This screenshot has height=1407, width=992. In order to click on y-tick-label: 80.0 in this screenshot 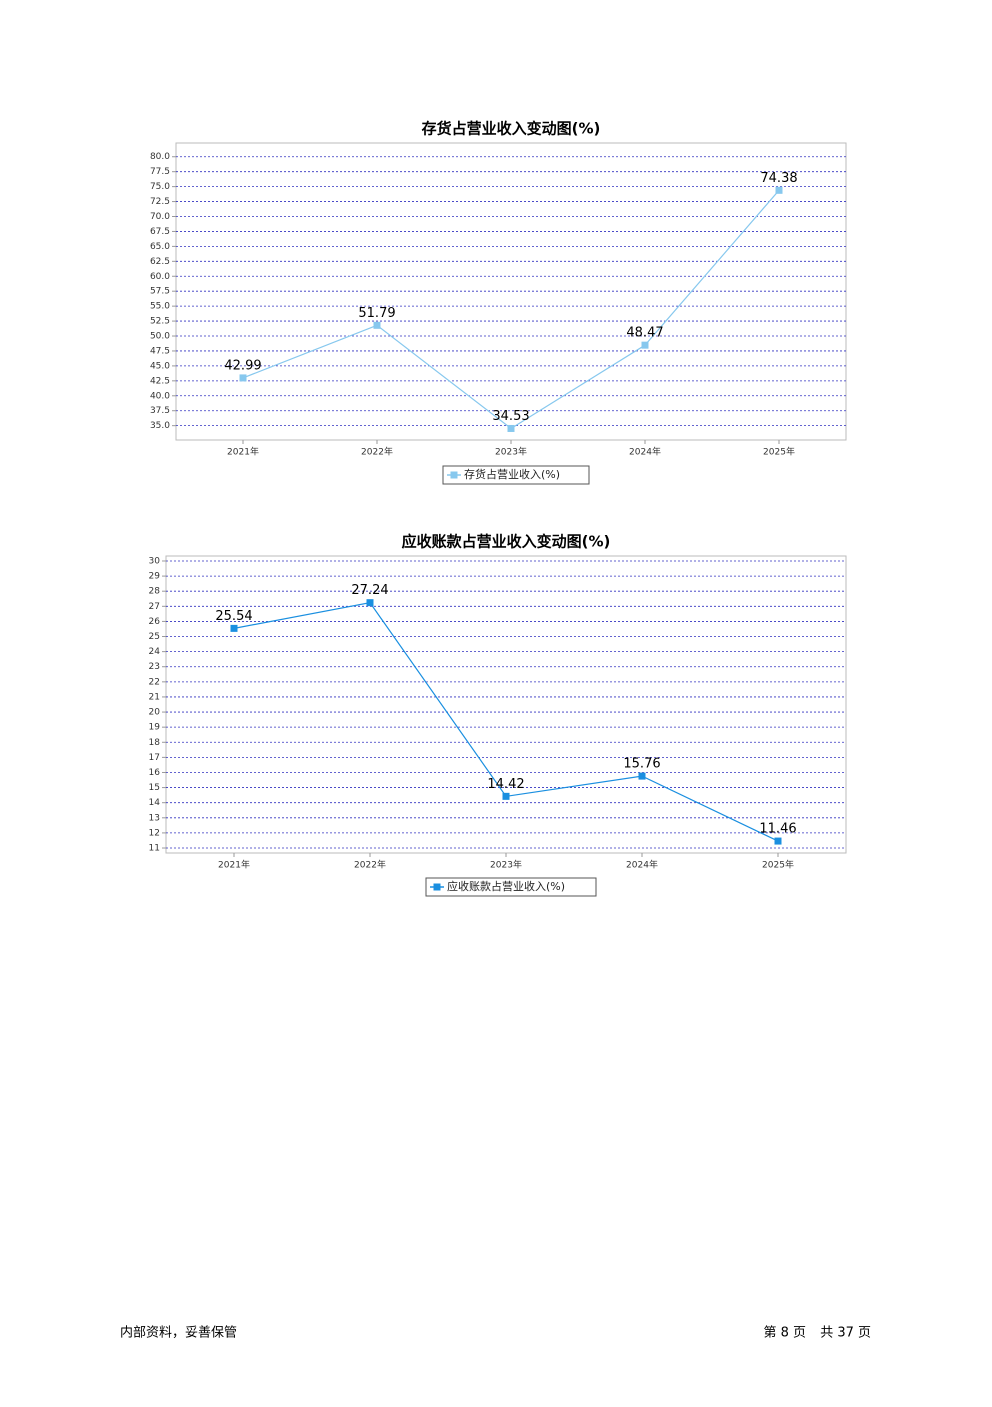, I will do `click(160, 157)`.